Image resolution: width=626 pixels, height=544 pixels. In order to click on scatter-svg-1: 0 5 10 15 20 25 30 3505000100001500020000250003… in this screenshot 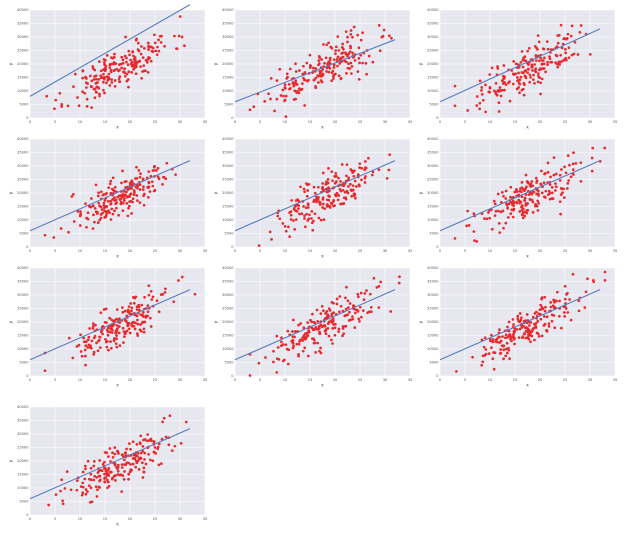, I will do `click(108, 67)`.